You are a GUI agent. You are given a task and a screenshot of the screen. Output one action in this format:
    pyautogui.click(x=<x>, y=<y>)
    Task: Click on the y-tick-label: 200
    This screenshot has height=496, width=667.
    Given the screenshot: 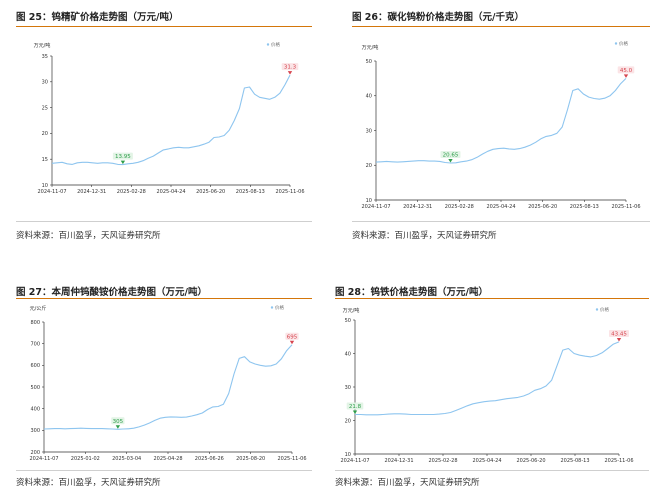 What is the action you would take?
    pyautogui.click(x=35, y=453)
    